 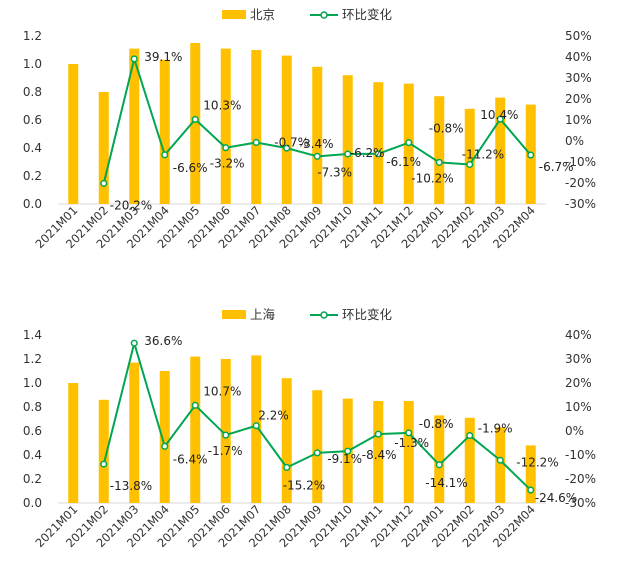 I want to click on data-label: -6.7%, so click(x=556, y=167).